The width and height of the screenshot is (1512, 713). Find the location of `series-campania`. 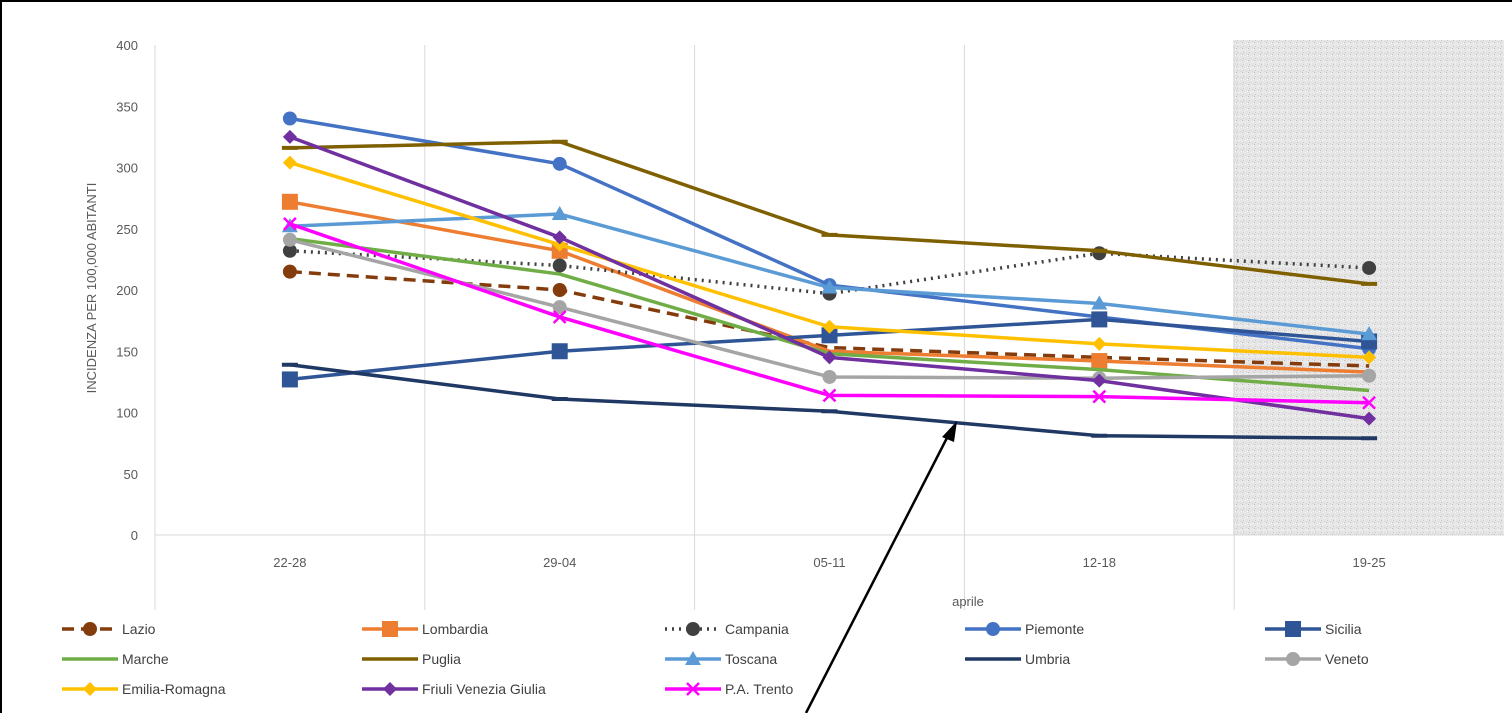

series-campania is located at coordinates (829, 272).